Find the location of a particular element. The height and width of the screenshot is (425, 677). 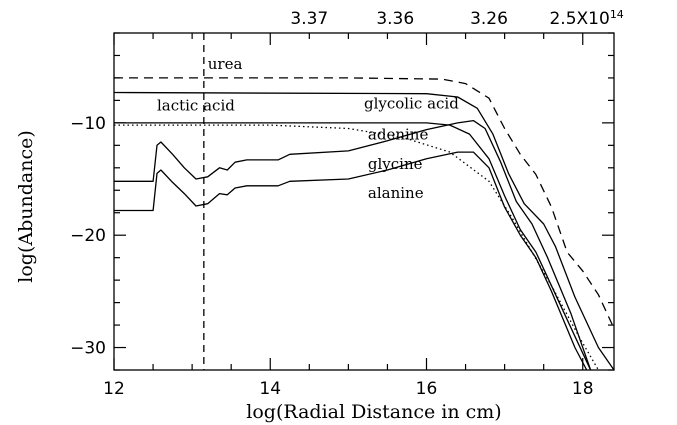

series-label-adenine: adenine is located at coordinates (398, 135).